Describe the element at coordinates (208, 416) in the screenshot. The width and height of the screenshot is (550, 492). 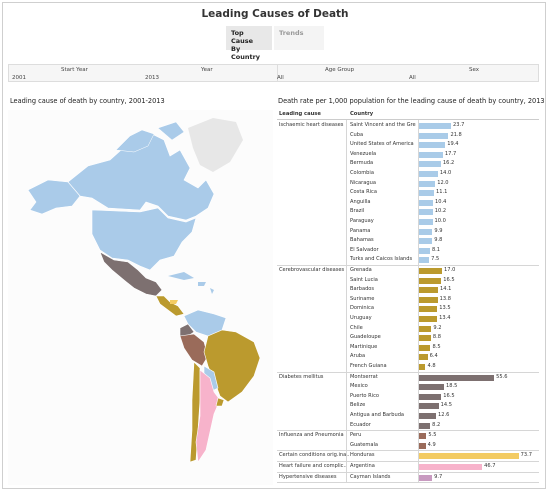
I see `argentina-region` at that location.